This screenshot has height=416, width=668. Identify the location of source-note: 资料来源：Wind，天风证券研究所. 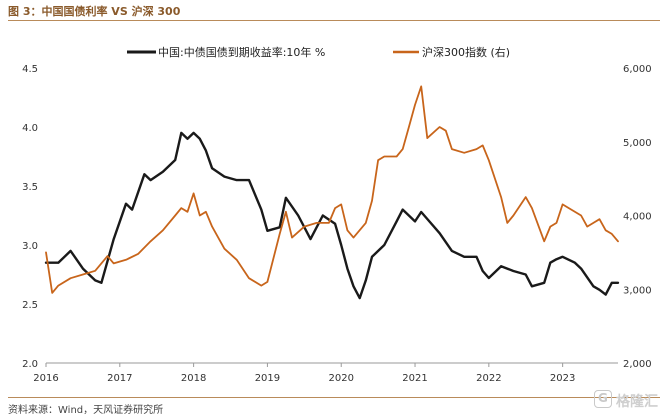
(86, 410).